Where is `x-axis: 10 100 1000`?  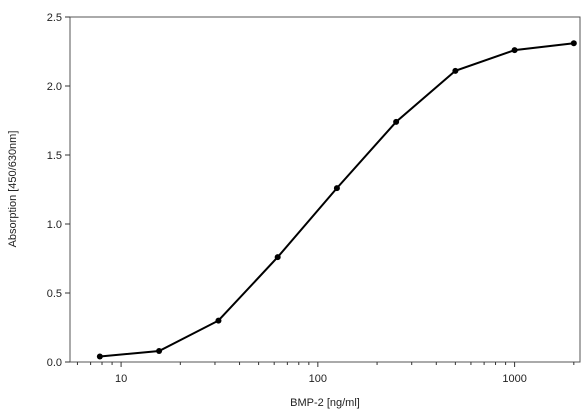 x-axis: 10 100 1000 is located at coordinates (325, 373).